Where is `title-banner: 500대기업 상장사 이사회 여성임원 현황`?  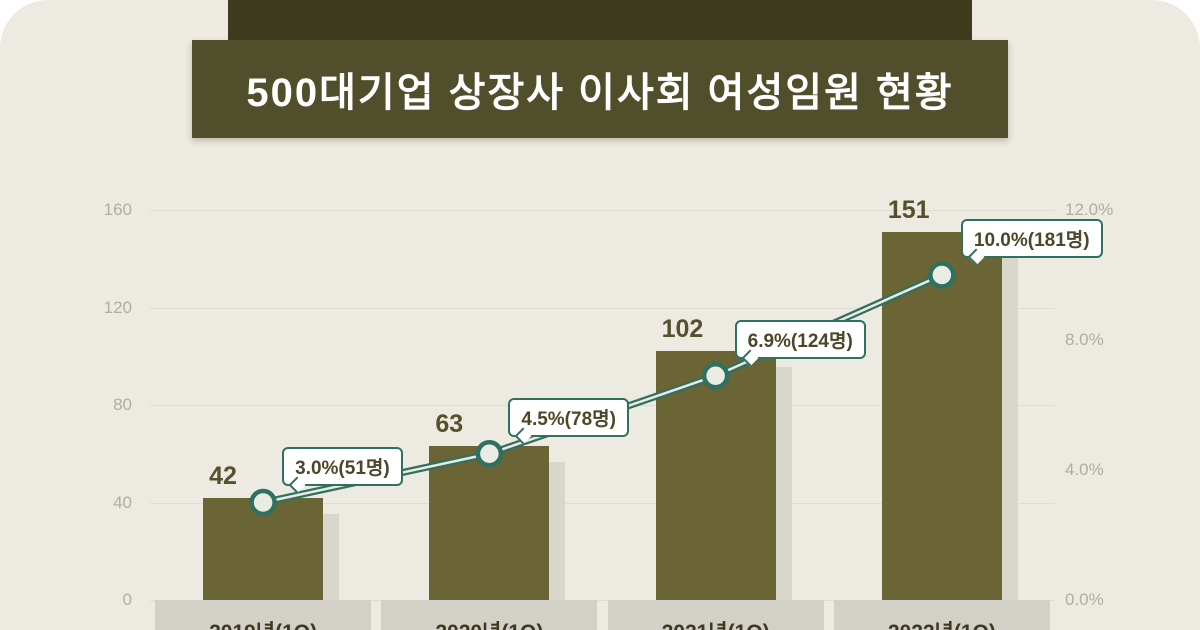
title-banner: 500대기업 상장사 이사회 여성임원 현황 is located at coordinates (600, 89).